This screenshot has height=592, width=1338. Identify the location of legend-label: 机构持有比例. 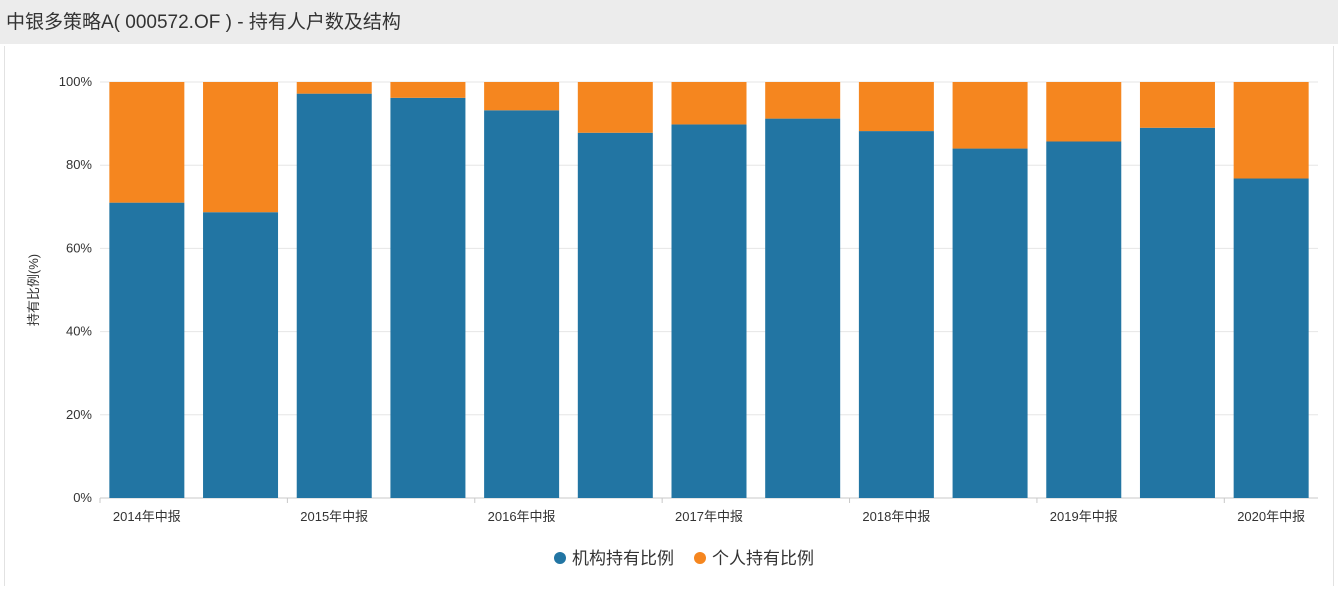
(623, 558).